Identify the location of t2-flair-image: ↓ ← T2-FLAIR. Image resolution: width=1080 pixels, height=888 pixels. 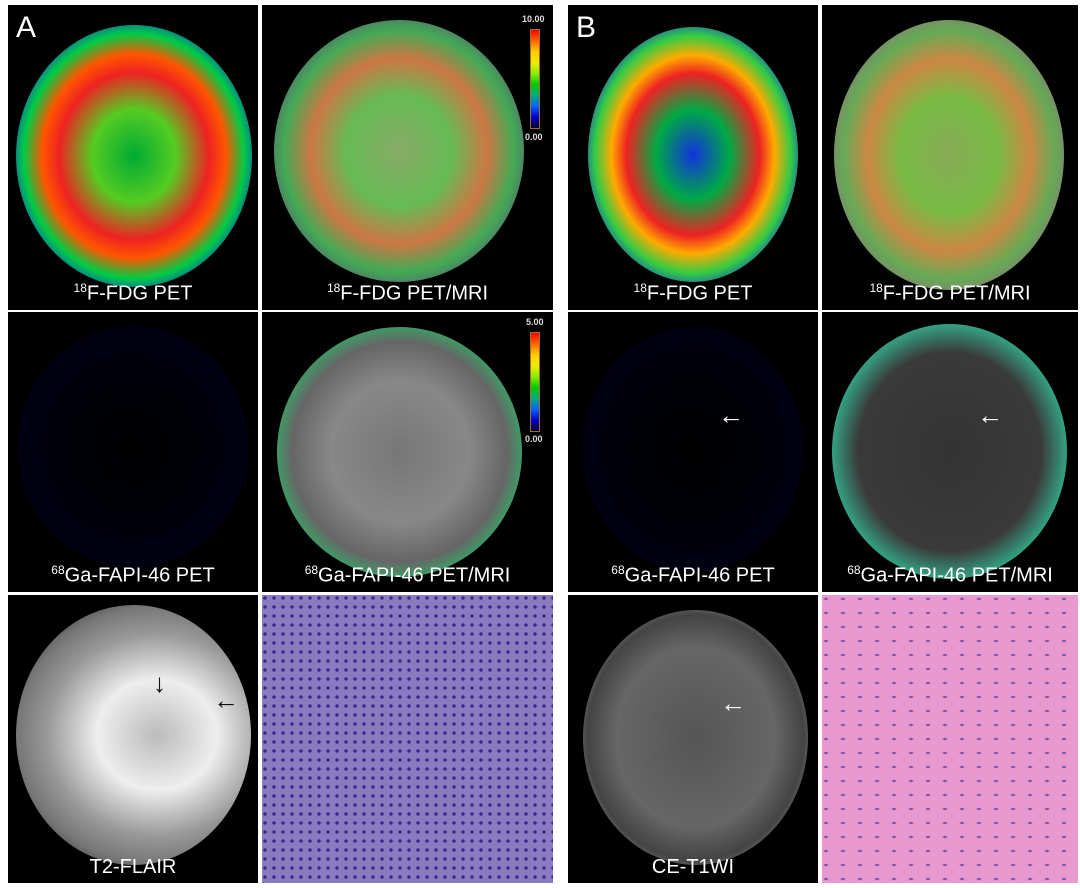
(133, 739).